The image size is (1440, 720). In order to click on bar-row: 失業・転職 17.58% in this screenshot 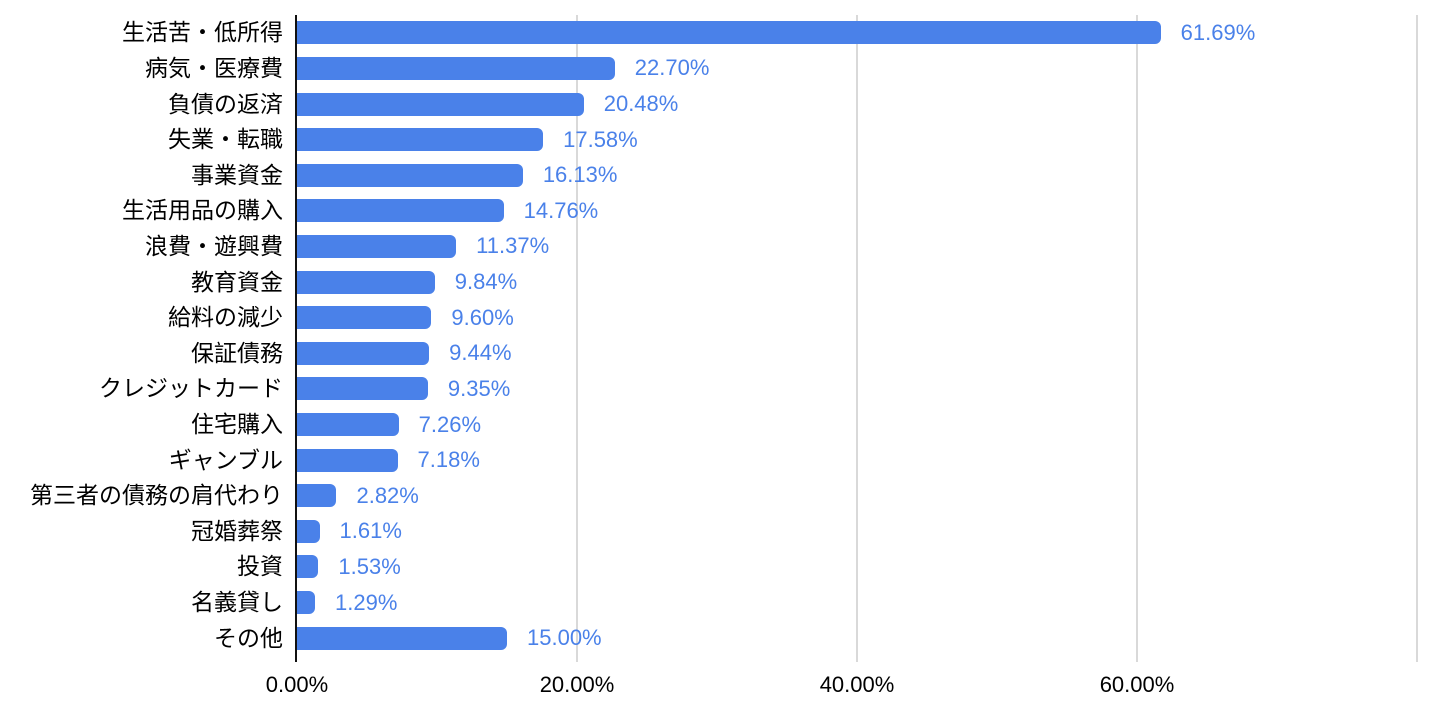, I will do `click(792, 140)`.